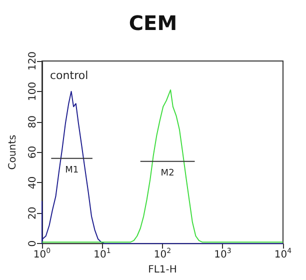  Describe the element at coordinates (13, 152) in the screenshot. I see `y-axis-title: Counts` at that location.